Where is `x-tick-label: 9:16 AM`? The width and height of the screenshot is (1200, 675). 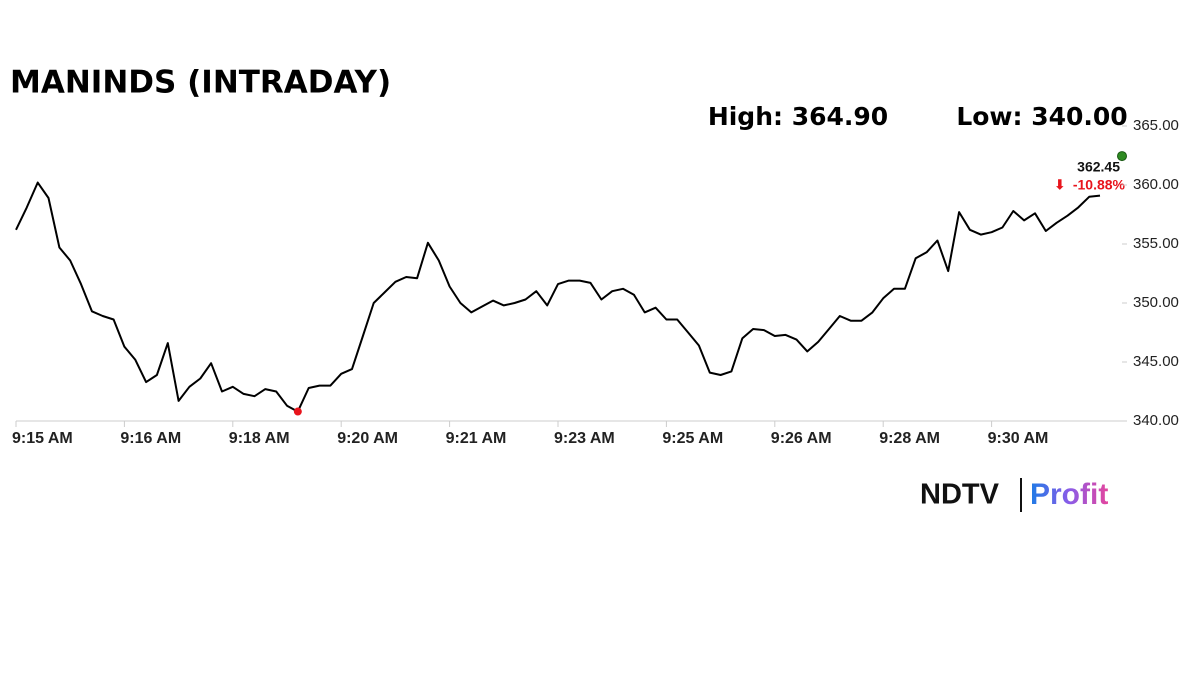 x-tick-label: 9:16 AM is located at coordinates (150, 438).